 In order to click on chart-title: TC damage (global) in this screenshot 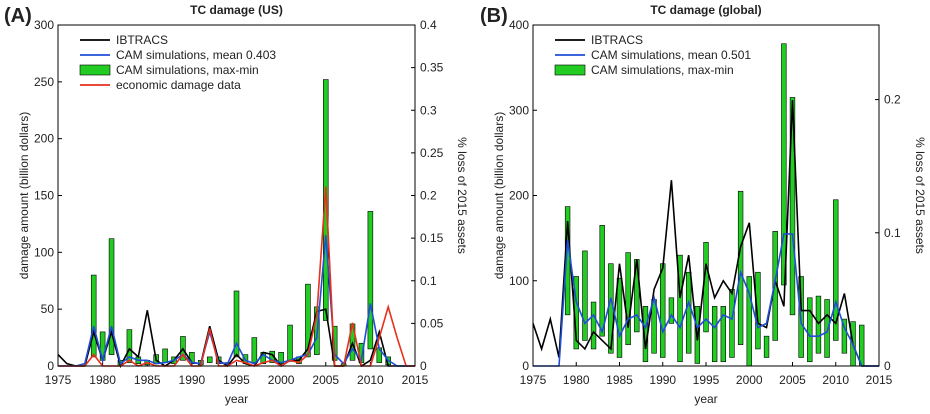, I will do `click(705, 10)`.